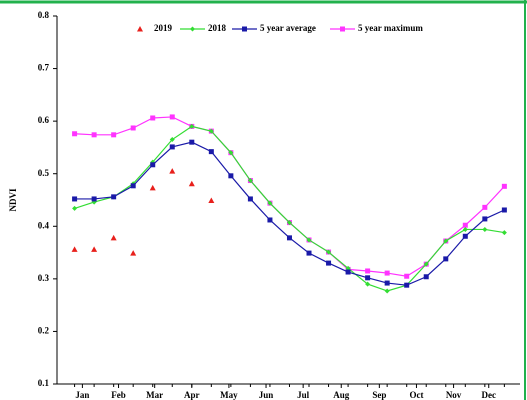 This screenshot has height=400, width=527. I want to click on x-tick-label: Nov, so click(454, 395).